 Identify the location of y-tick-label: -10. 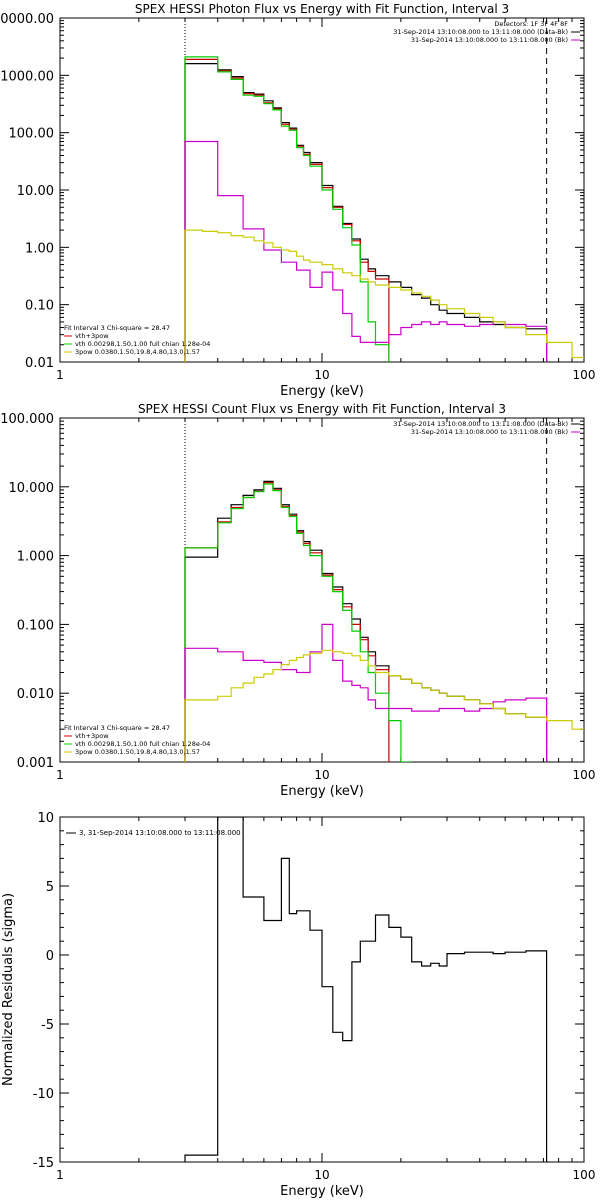
(43, 1094).